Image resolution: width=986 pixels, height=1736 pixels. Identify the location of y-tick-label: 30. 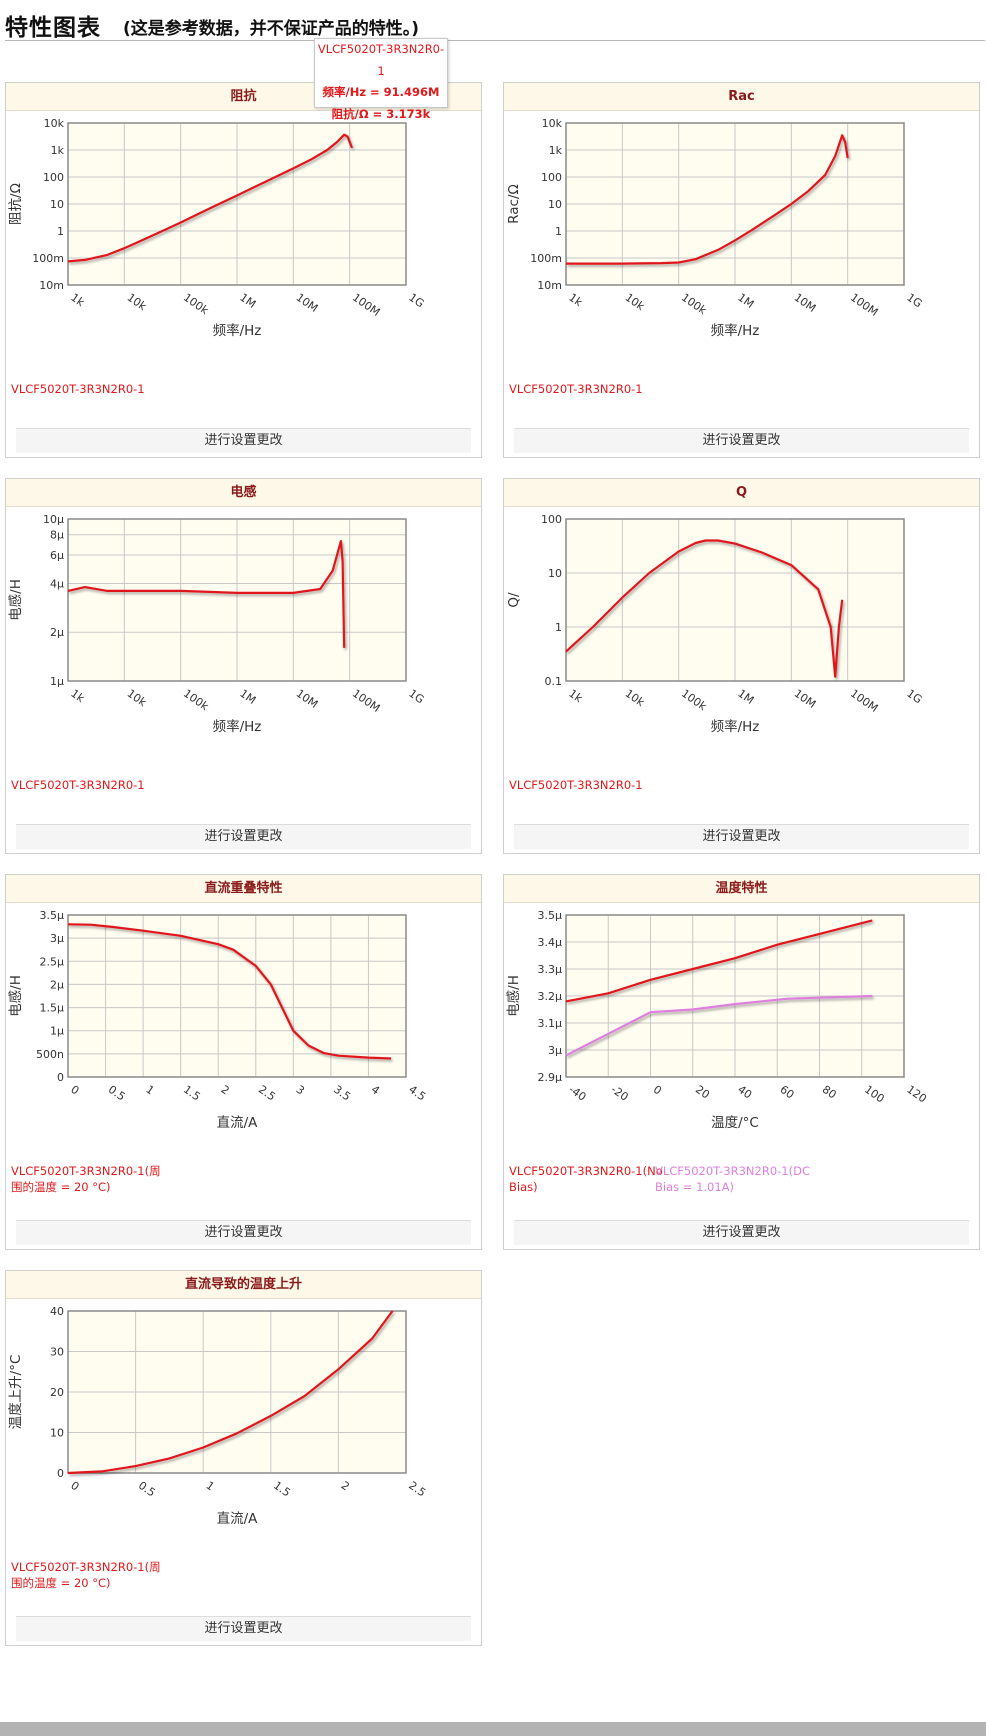
(57, 1352).